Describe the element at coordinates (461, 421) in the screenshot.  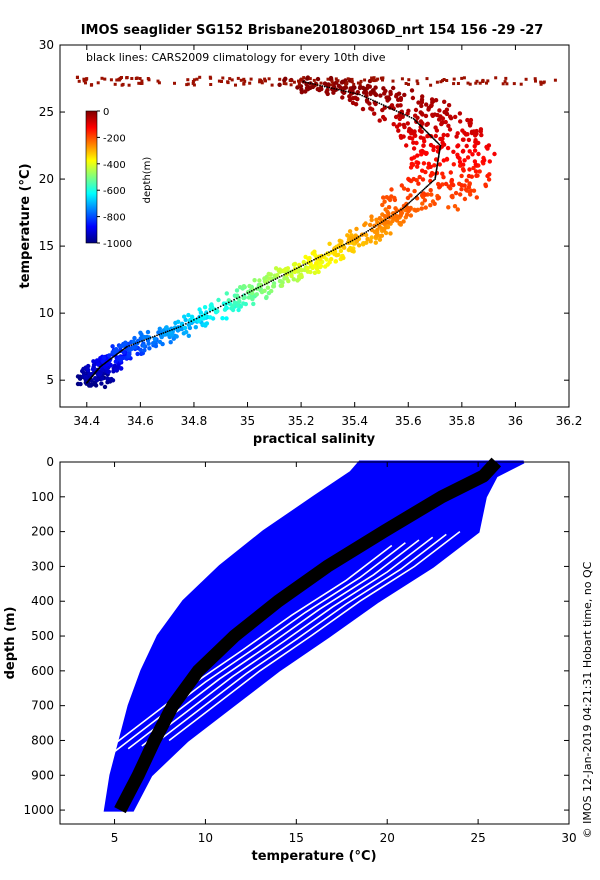
I see `ts-x-tick-label: 35.8` at that location.